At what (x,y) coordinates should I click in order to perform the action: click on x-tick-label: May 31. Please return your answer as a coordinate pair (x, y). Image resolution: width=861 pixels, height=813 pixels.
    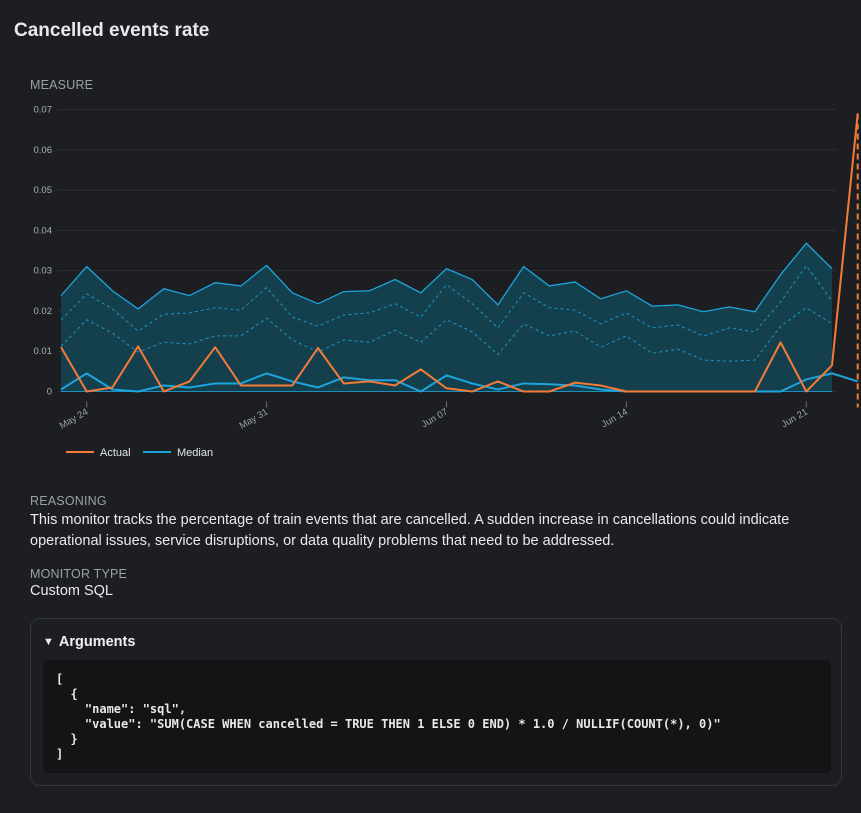
    Looking at the image, I should click on (254, 419).